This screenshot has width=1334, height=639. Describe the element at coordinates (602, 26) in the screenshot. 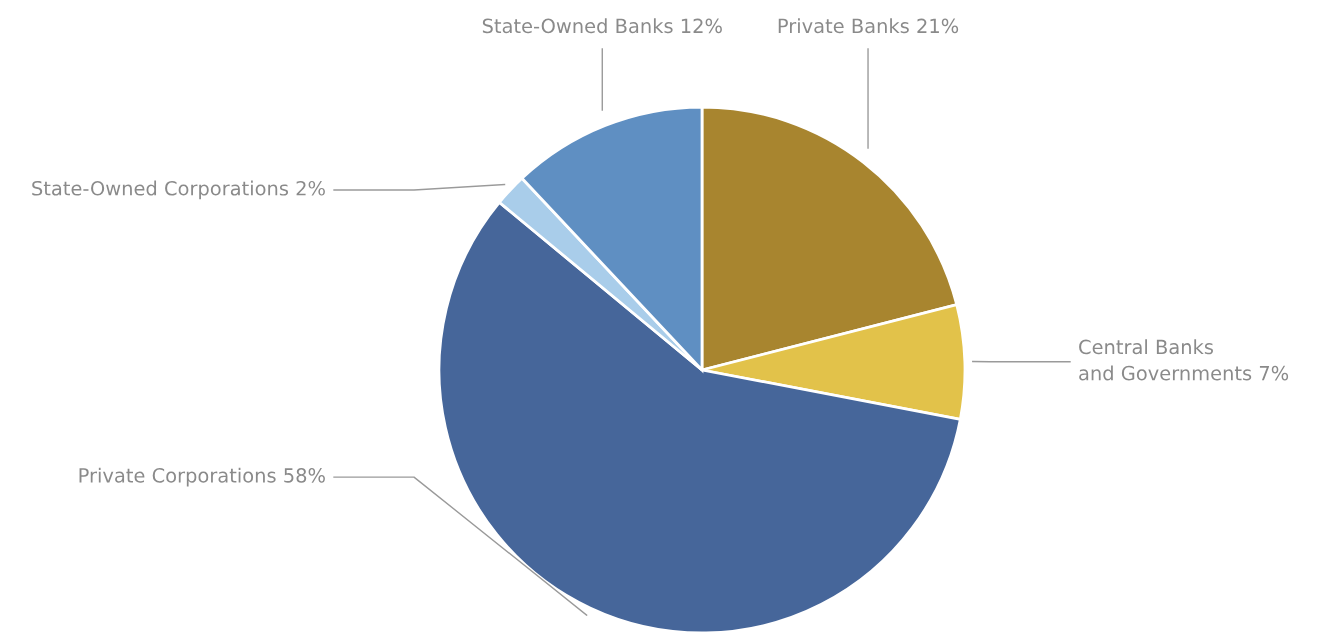

I see `slice-label: State-Owned Banks 12%` at that location.